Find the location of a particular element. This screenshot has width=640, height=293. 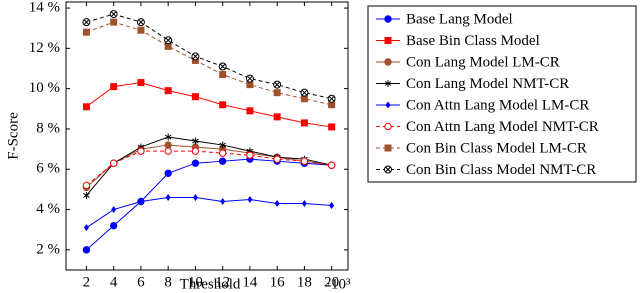

x-tick-label: 14 is located at coordinates (250, 282).